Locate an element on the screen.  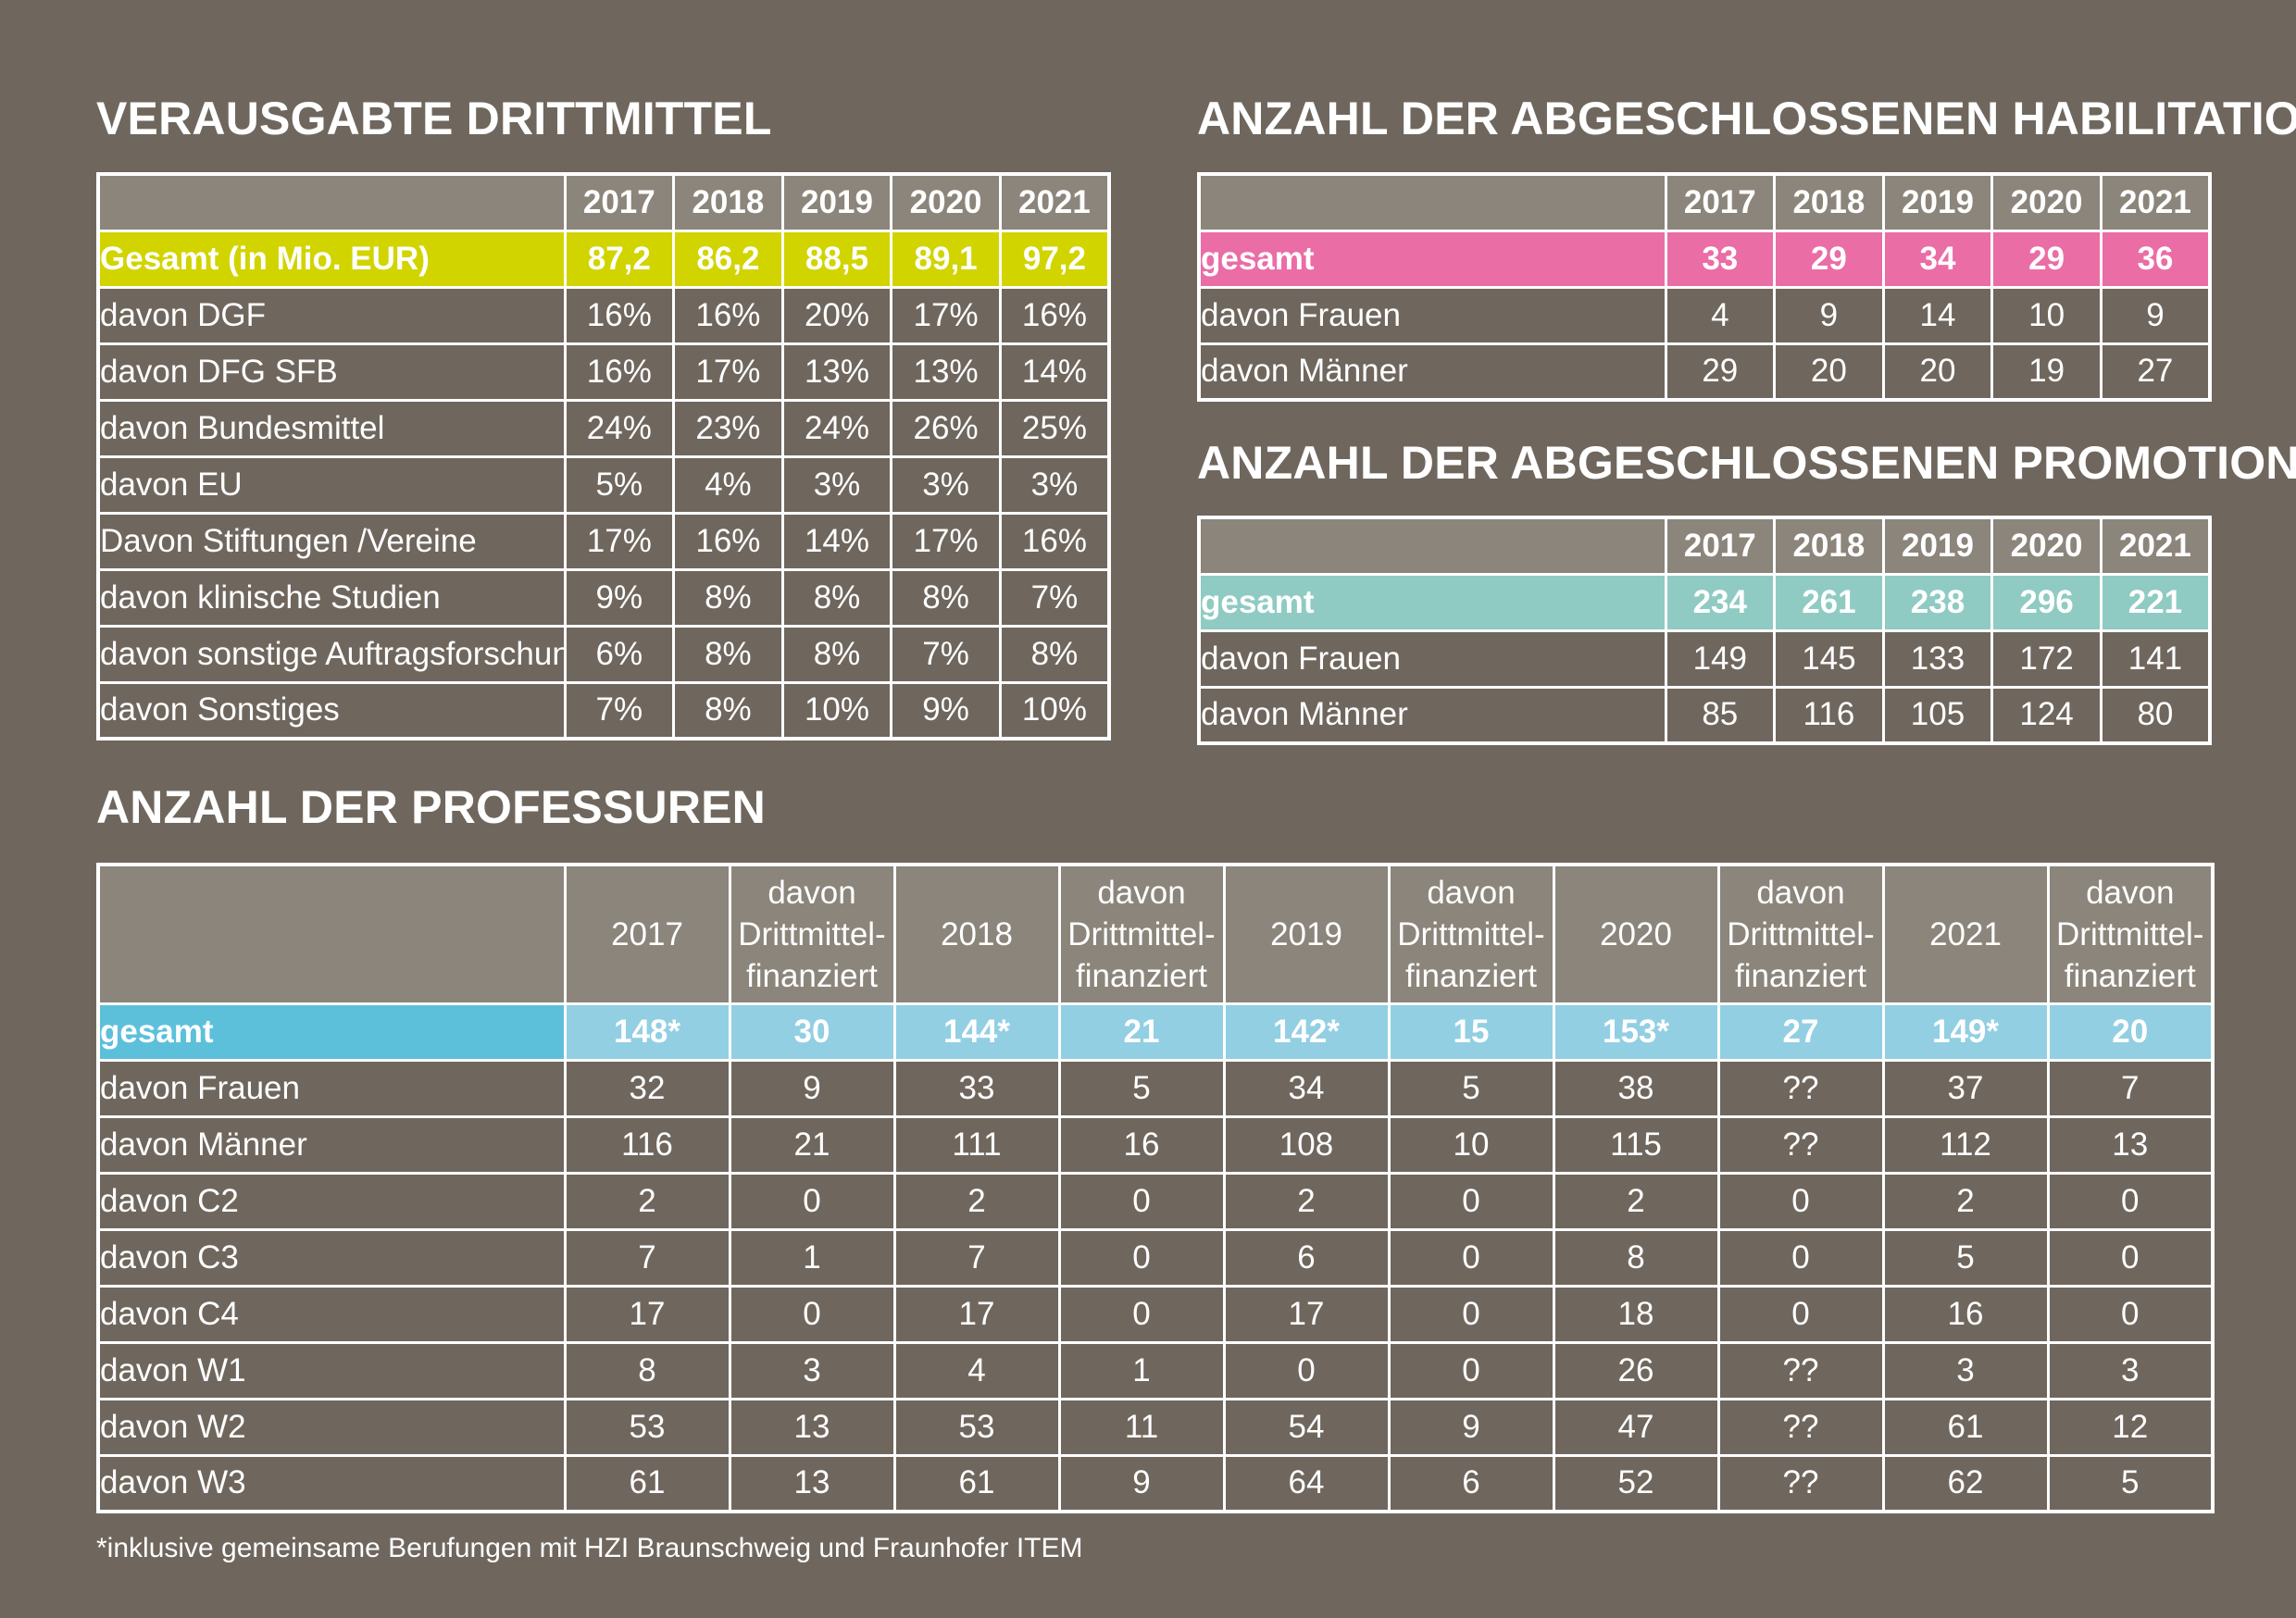
row-label: davon DGF is located at coordinates (331, 315).